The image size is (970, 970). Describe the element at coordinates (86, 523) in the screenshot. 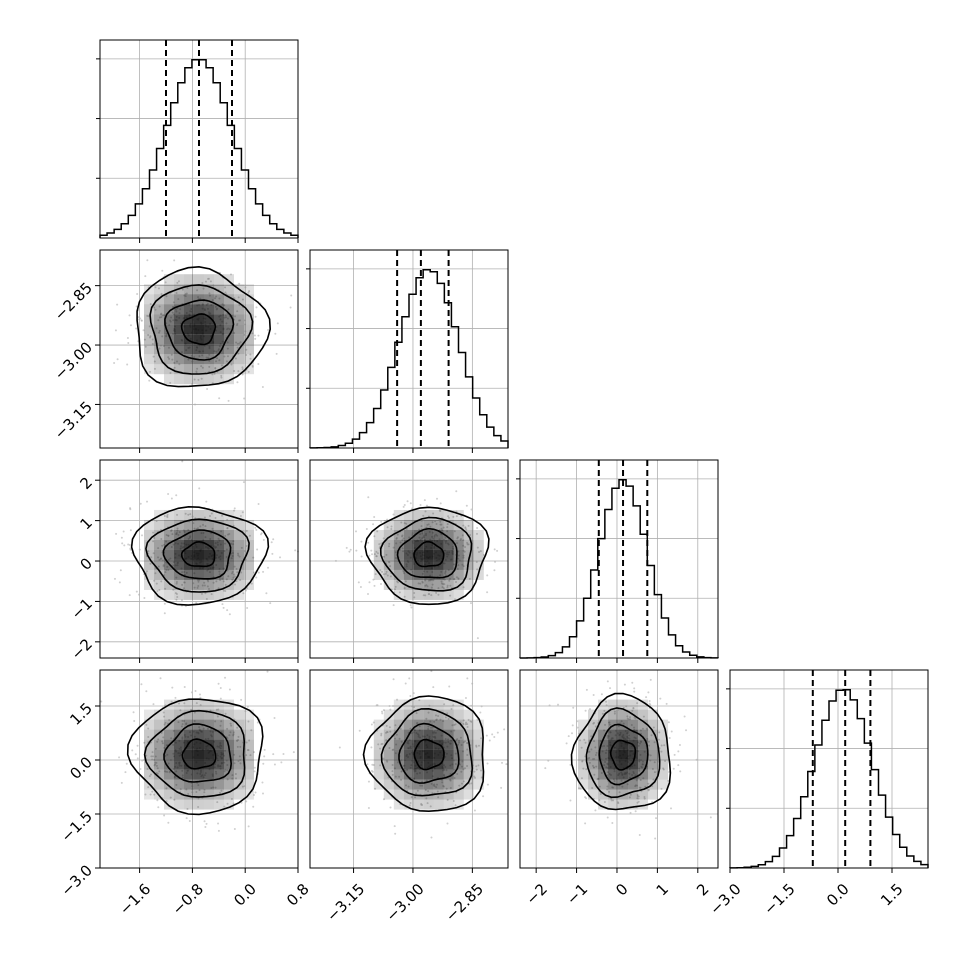

I see `y-tick-label: 1` at that location.